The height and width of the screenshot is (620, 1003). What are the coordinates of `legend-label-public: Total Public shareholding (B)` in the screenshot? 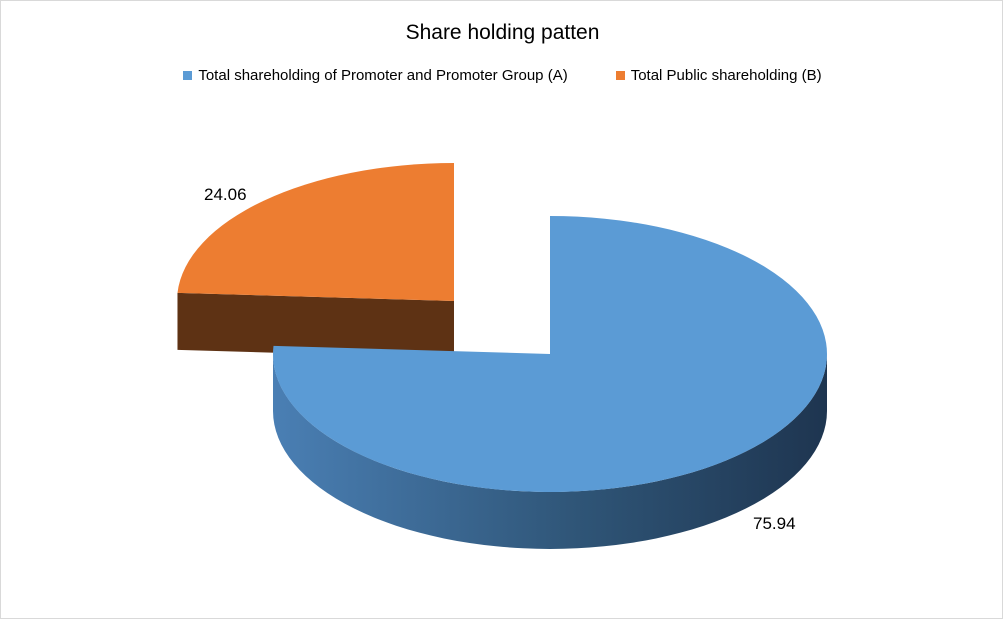 It's located at (726, 75).